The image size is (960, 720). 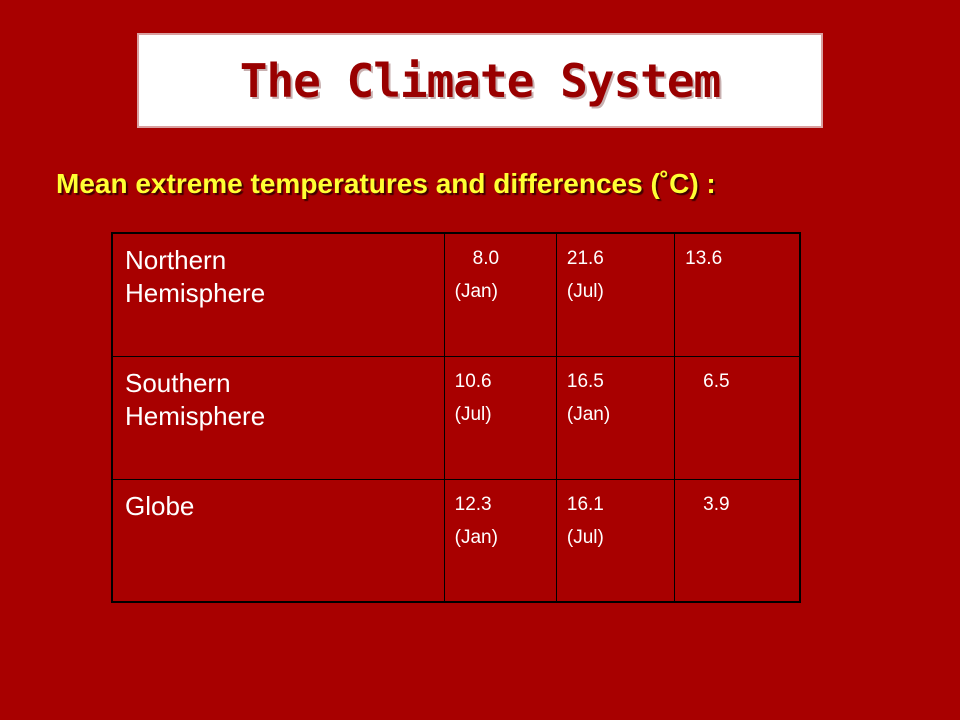 What do you see at coordinates (737, 417) in the screenshot?
I see `diff-cell: 6.5` at bounding box center [737, 417].